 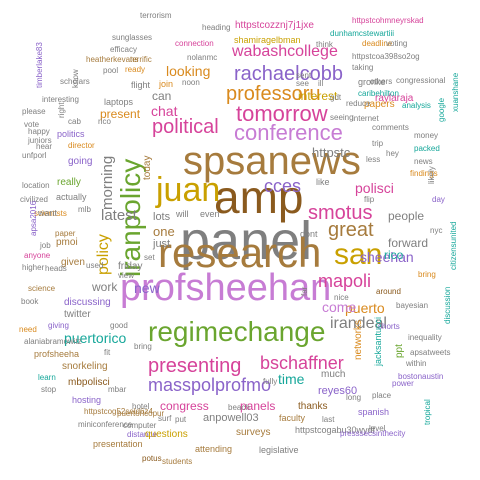 I want to click on word: long, so click(x=354, y=397).